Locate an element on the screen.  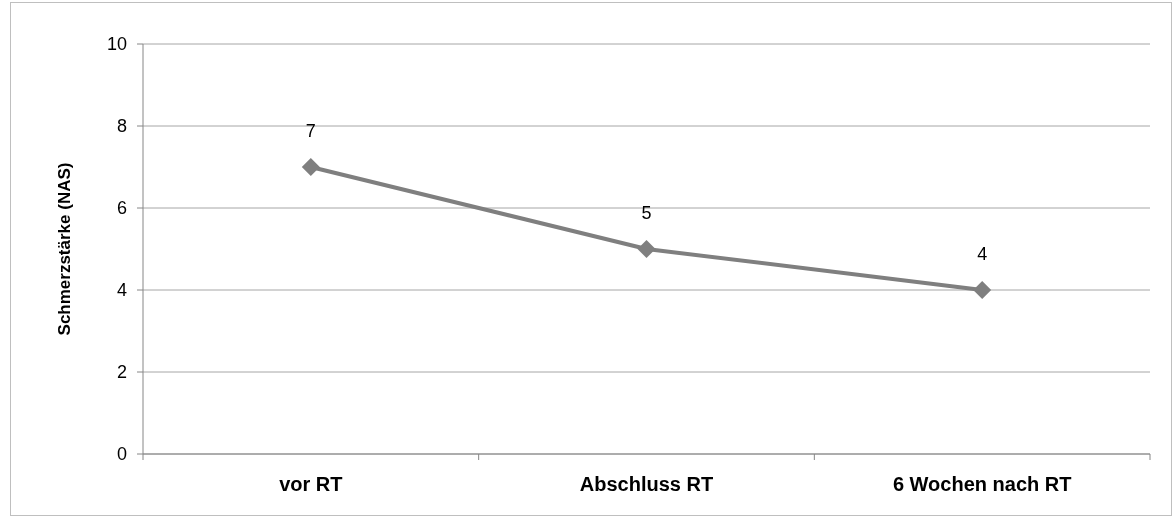
y-tick-label: 2 is located at coordinates (121, 372).